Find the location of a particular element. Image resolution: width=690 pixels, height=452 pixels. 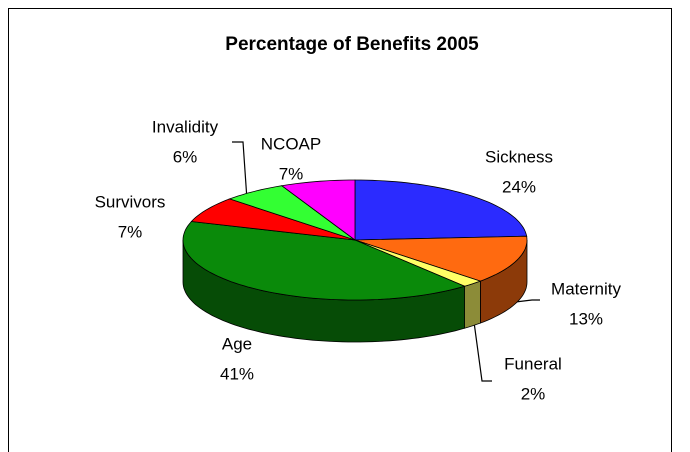

category-label: NCOAP is located at coordinates (291, 143).